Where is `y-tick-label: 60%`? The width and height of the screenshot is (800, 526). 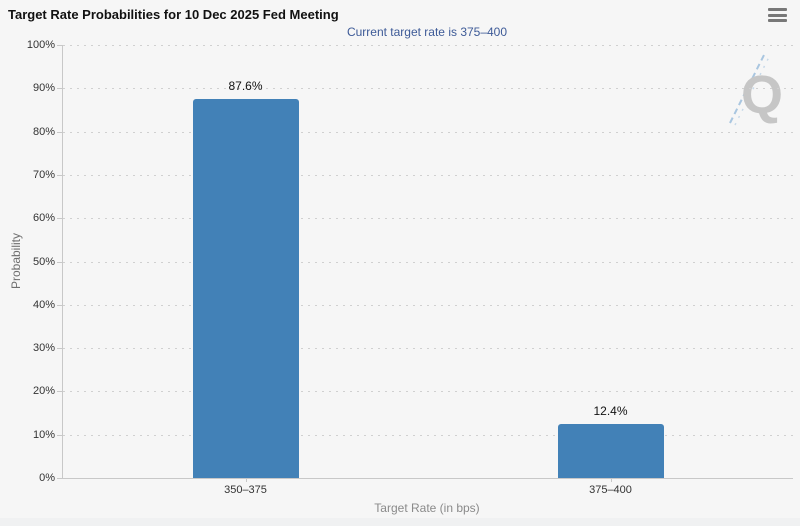
y-tick-label: 60% is located at coordinates (43, 218).